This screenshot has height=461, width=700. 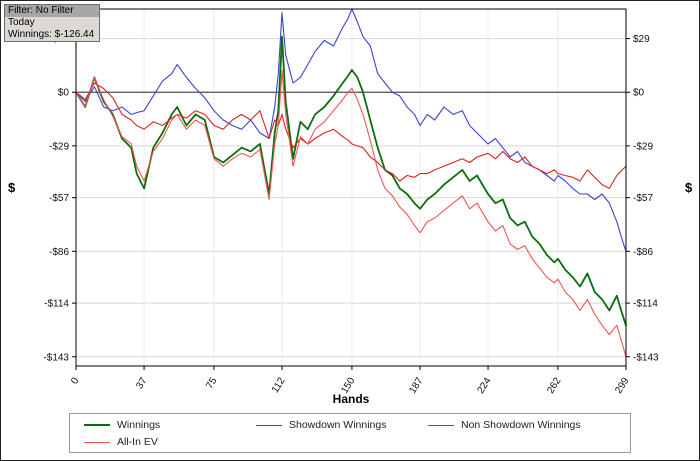 I want to click on x-tick-label: 75, so click(x=211, y=383).